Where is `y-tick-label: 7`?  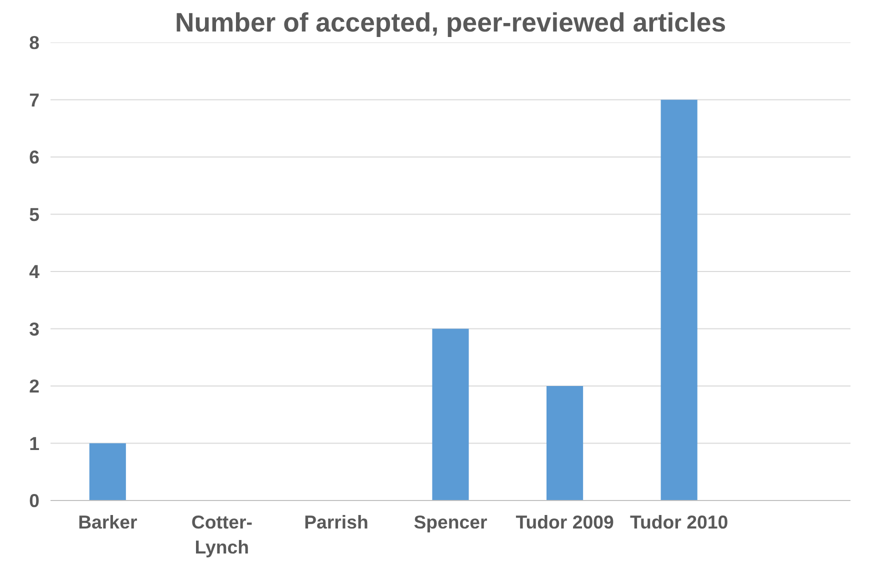 y-tick-label: 7 is located at coordinates (34, 99).